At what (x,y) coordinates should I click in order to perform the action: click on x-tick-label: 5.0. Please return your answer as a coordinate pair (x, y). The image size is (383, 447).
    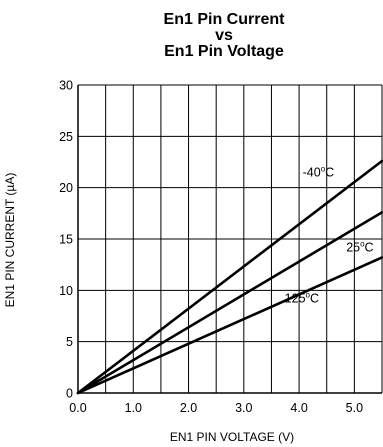
    Looking at the image, I should click on (354, 408).